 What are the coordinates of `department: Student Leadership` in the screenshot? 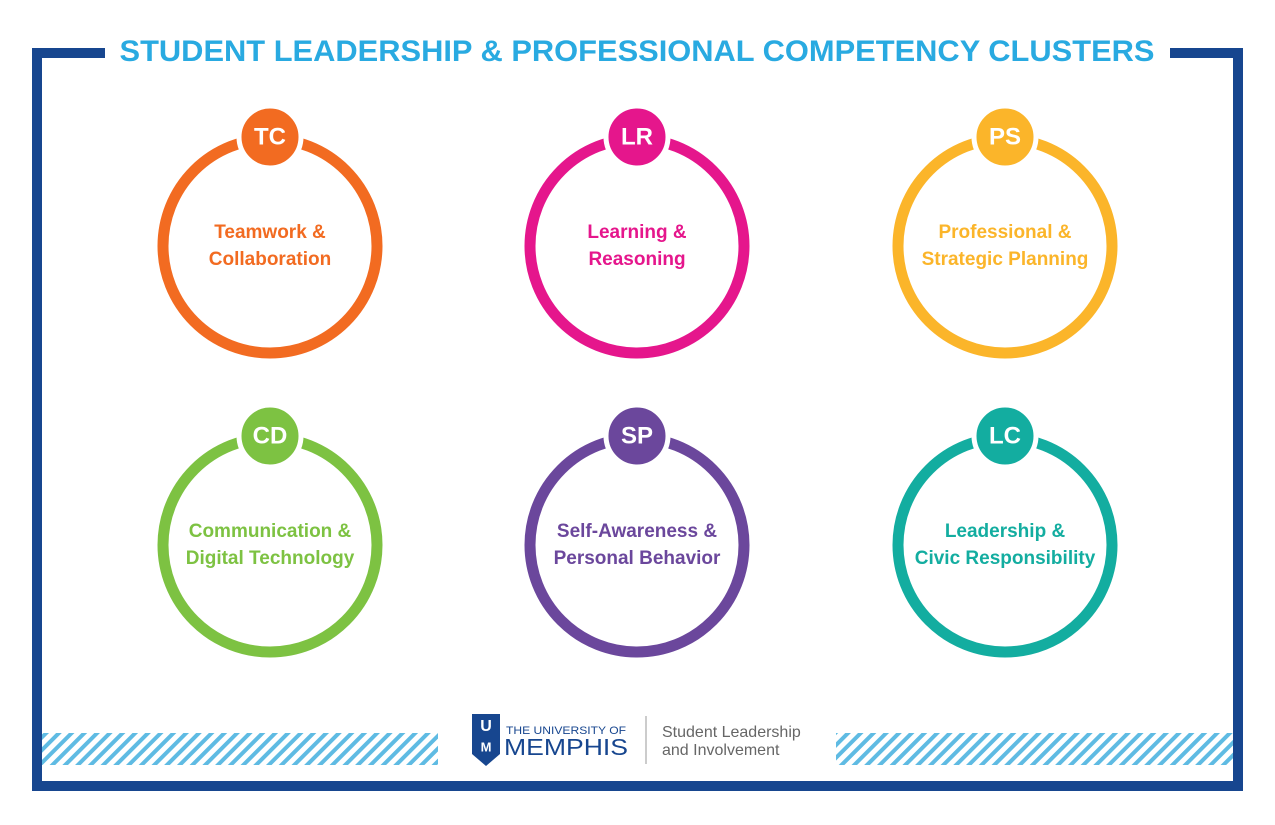 It's located at (731, 732).